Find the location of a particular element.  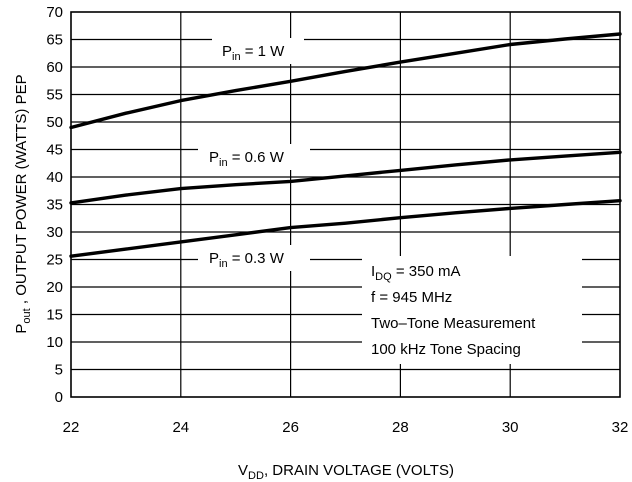

x-tick-label-28: 28 is located at coordinates (400, 427).